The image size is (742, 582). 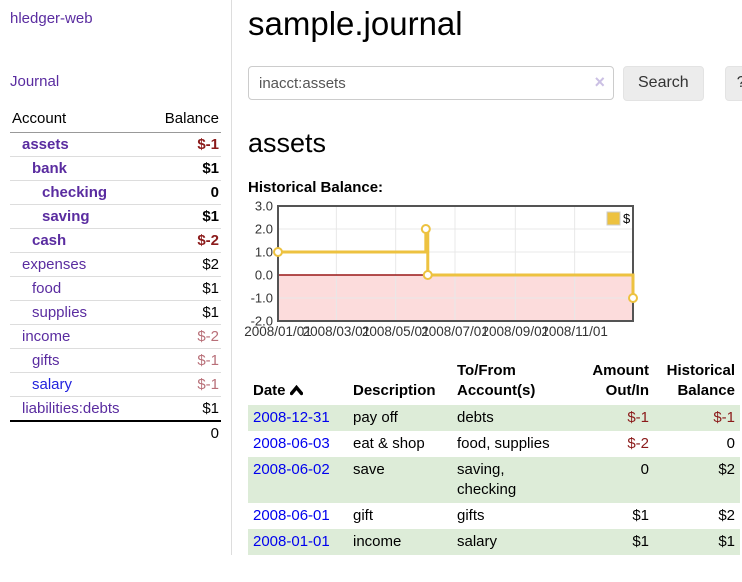 What do you see at coordinates (79, 336) in the screenshot?
I see `account-name-cell: income` at bounding box center [79, 336].